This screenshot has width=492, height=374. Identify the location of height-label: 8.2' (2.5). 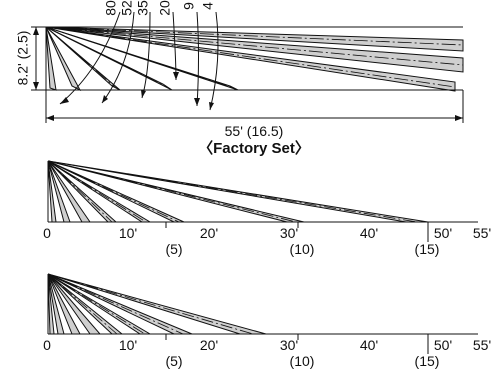
(23, 58).